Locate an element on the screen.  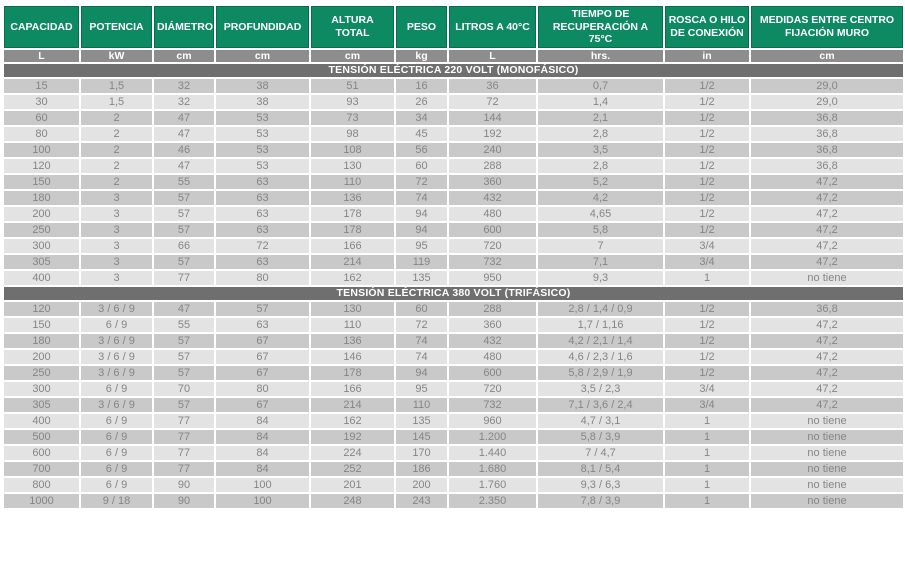
table-cell: 400 is located at coordinates (41, 420).